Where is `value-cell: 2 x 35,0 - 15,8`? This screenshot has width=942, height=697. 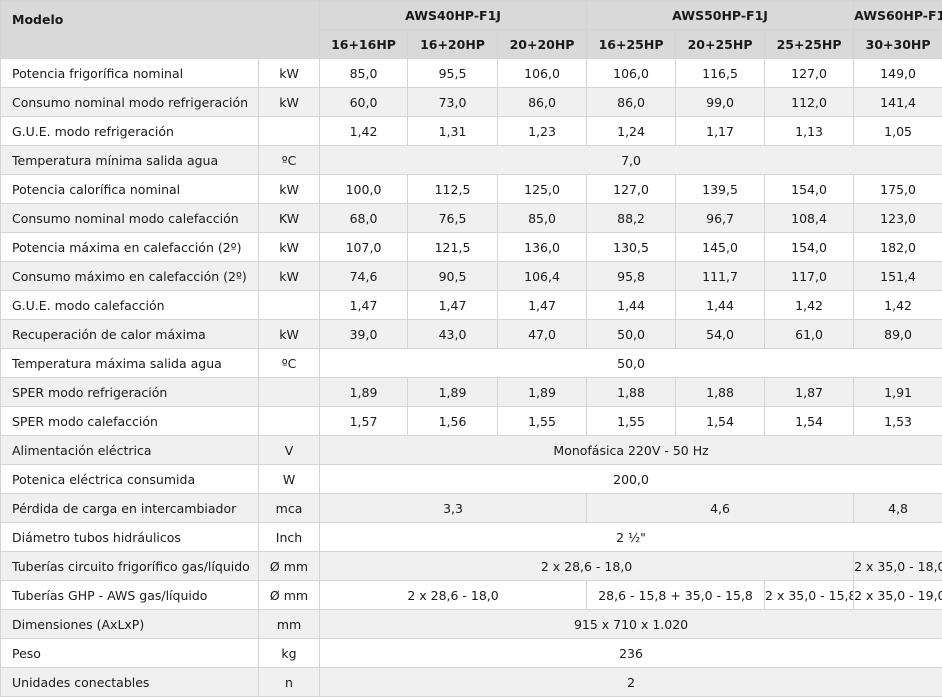 value-cell: 2 x 35,0 - 15,8 is located at coordinates (809, 595).